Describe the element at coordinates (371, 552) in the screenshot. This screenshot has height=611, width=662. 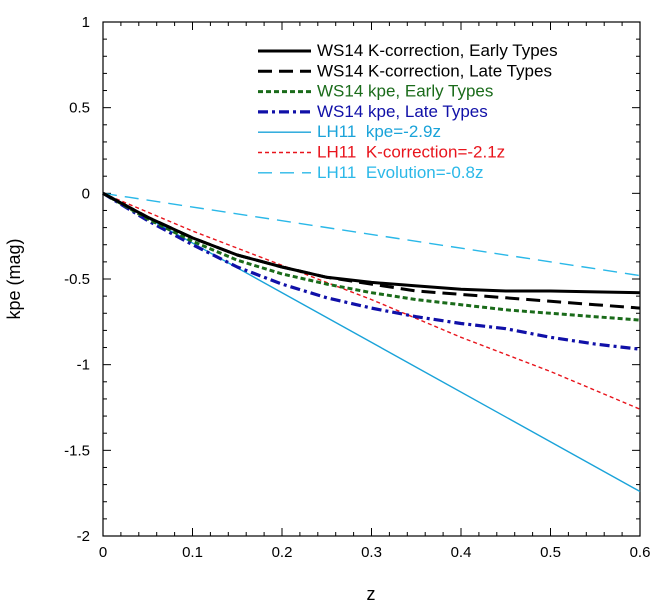
I see `x-tick-label: 0.3` at that location.